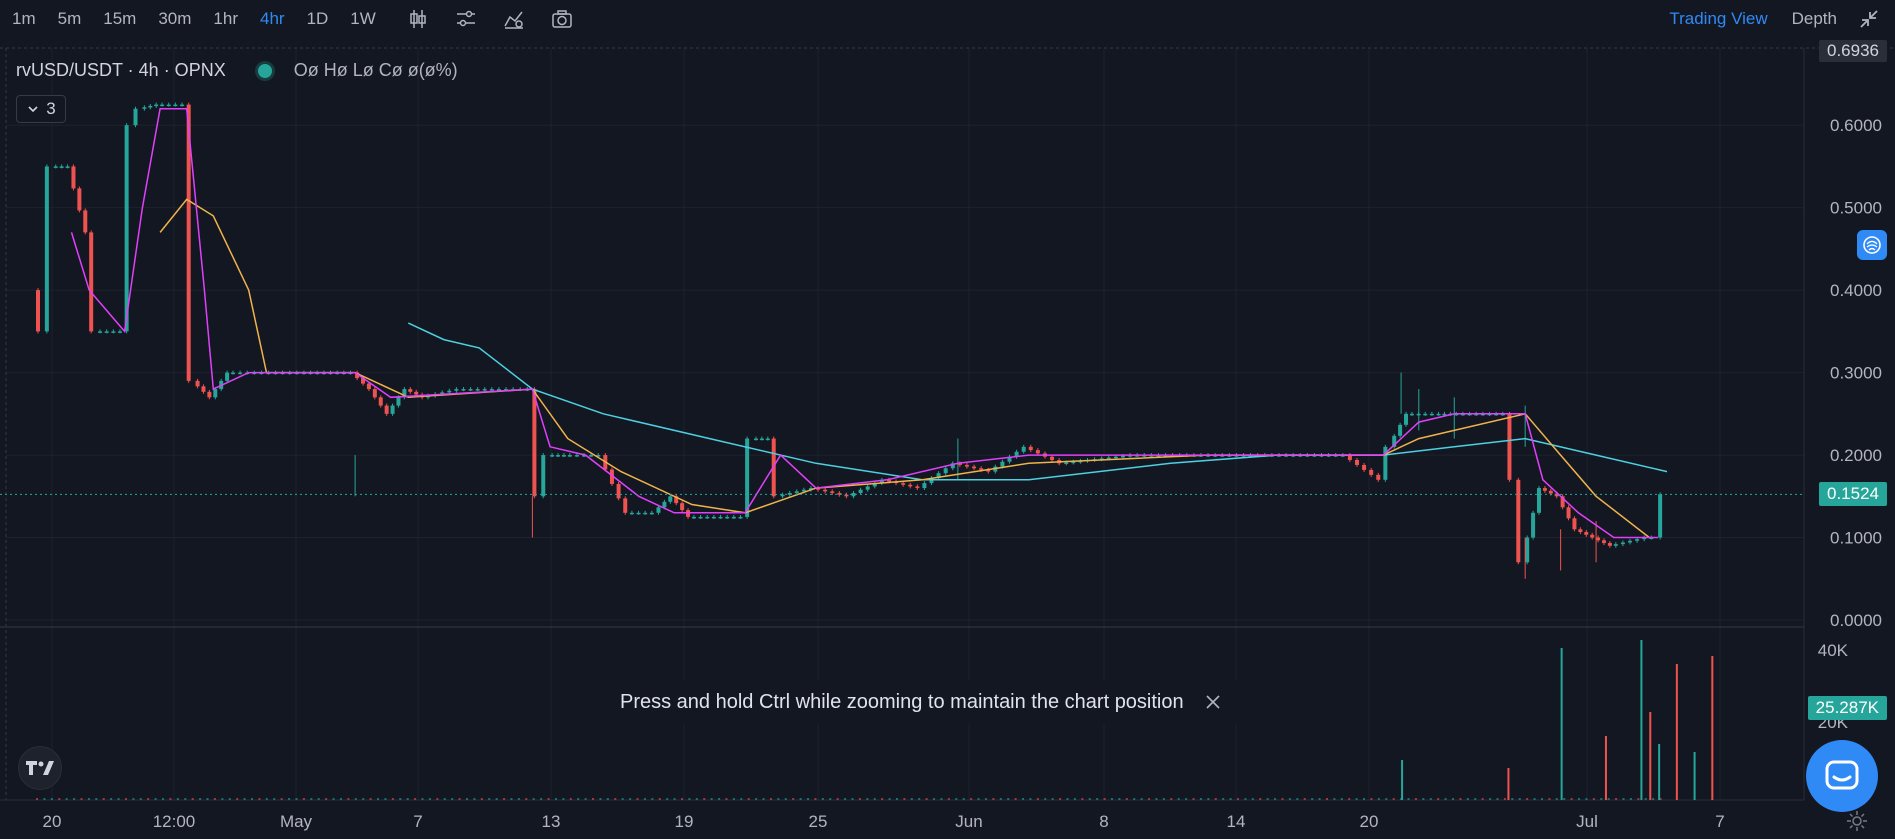 Image resolution: width=1895 pixels, height=839 pixels. What do you see at coordinates (466, 19) in the screenshot?
I see `indicator-settings-icon` at bounding box center [466, 19].